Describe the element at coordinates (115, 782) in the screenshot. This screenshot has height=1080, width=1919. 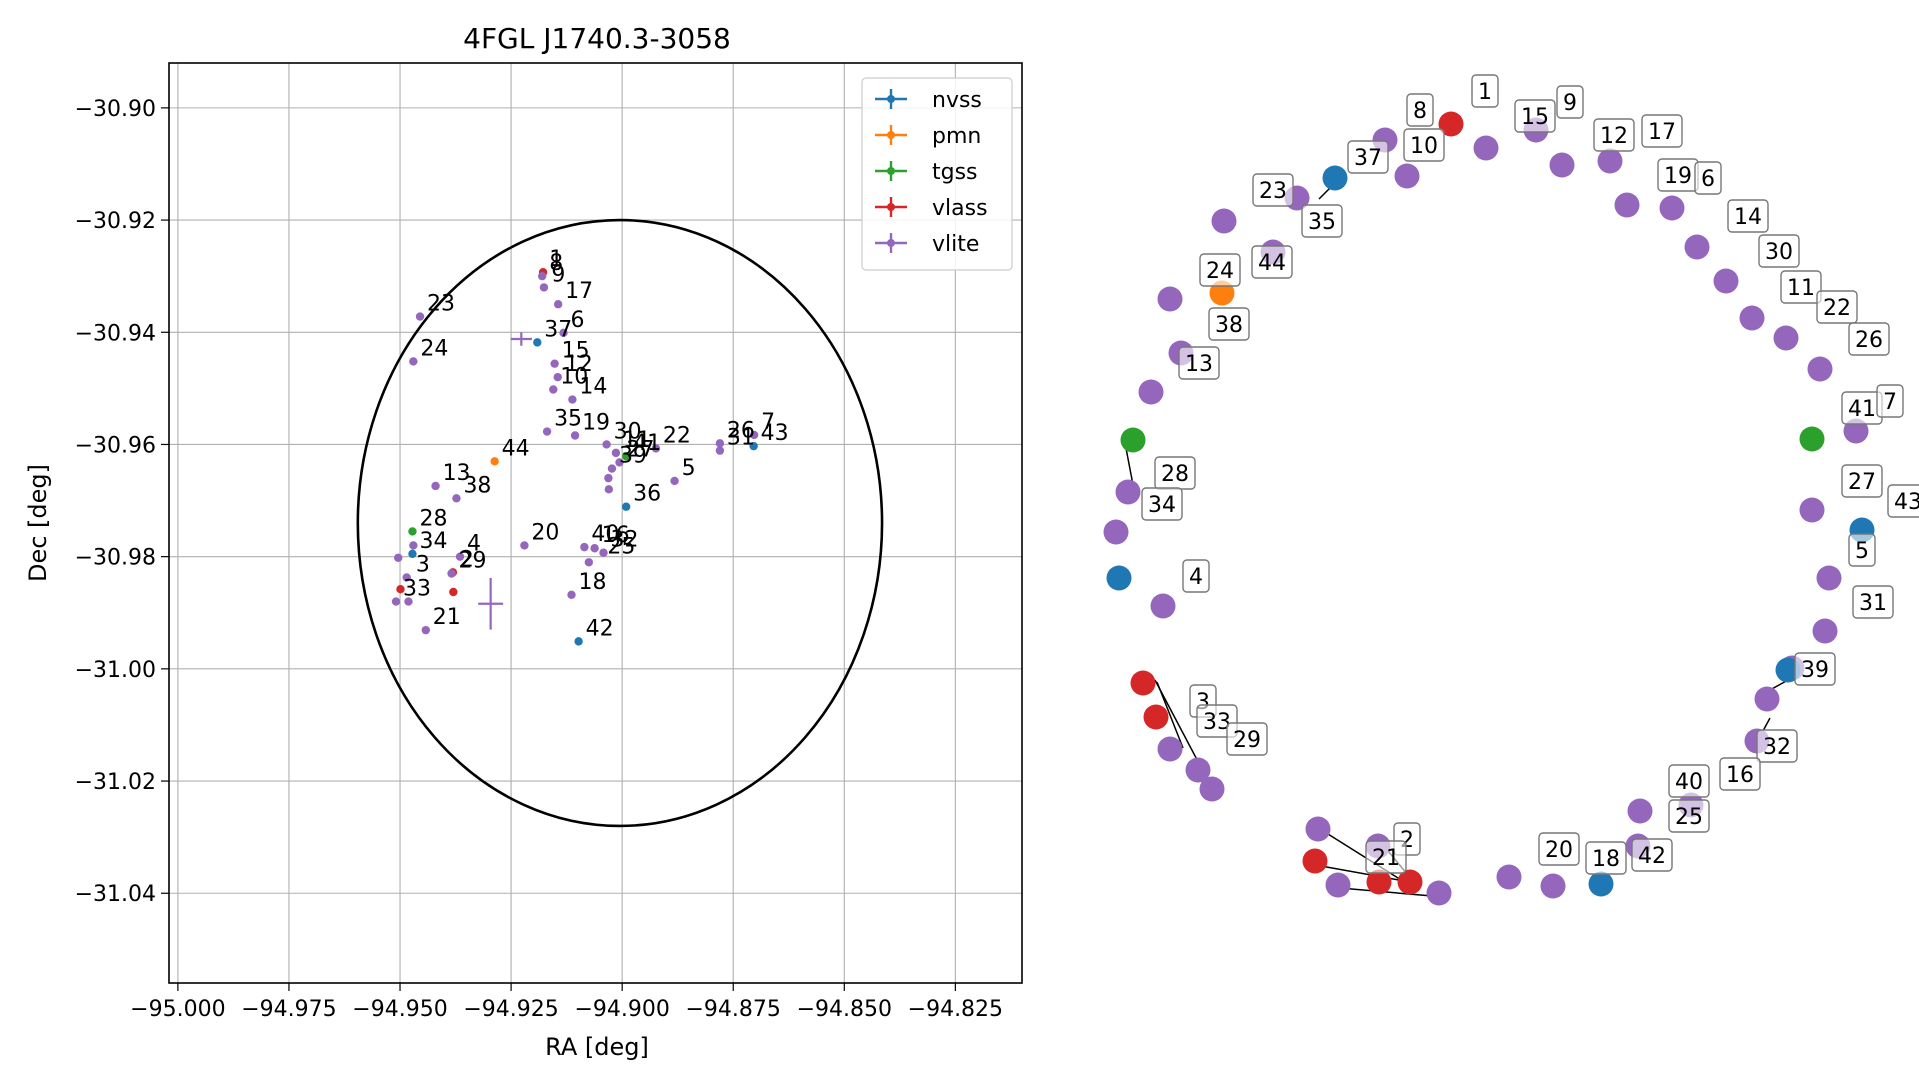
I see `y-tick-label: −31.02` at that location.